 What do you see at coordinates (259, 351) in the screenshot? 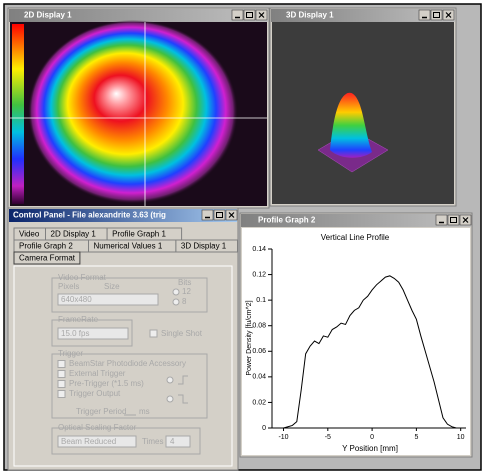
I see `y-tick-label: 0.06` at bounding box center [259, 351].